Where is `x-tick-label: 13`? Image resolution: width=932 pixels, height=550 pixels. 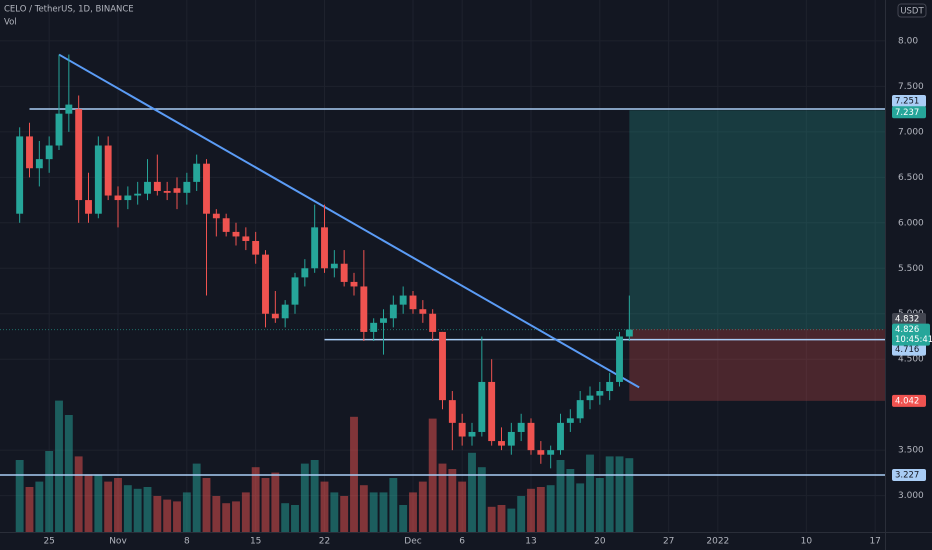
x-tick-label: 13 is located at coordinates (530, 542).